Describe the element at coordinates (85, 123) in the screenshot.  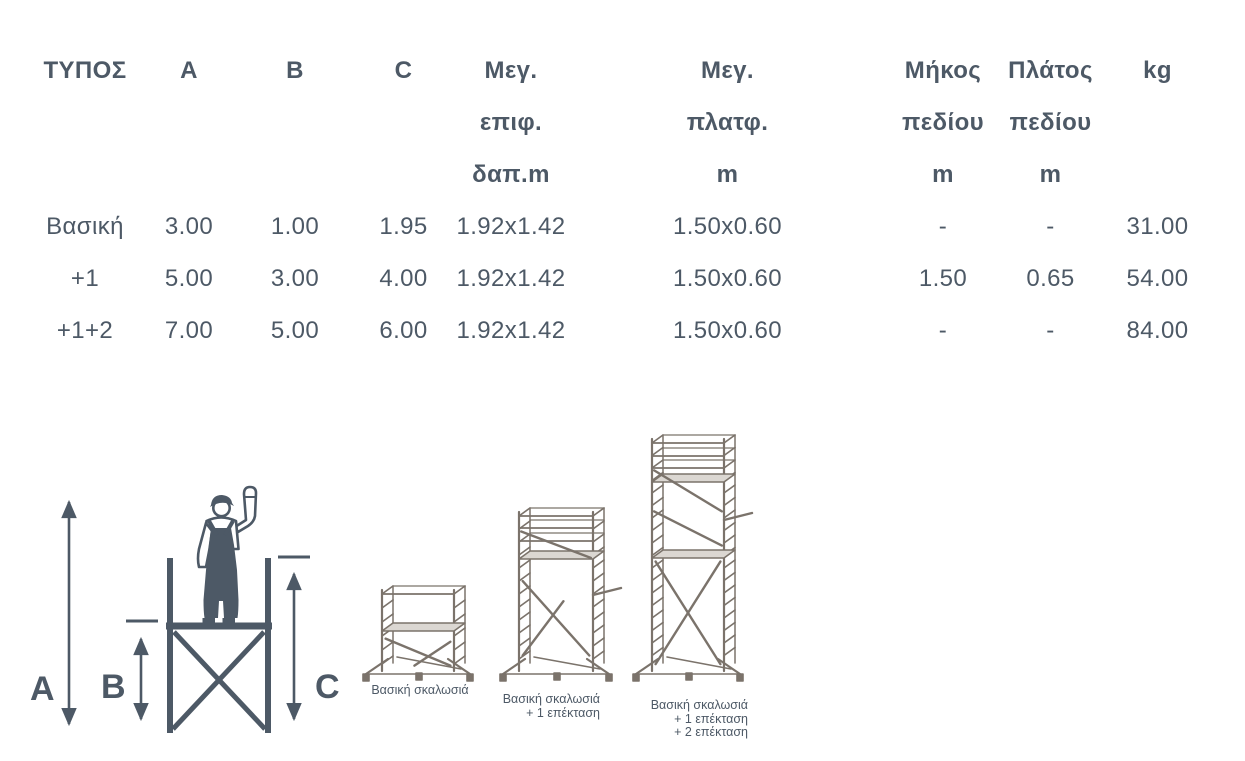
I see `header-cell-typos: ΤΥΠΟΣ` at that location.